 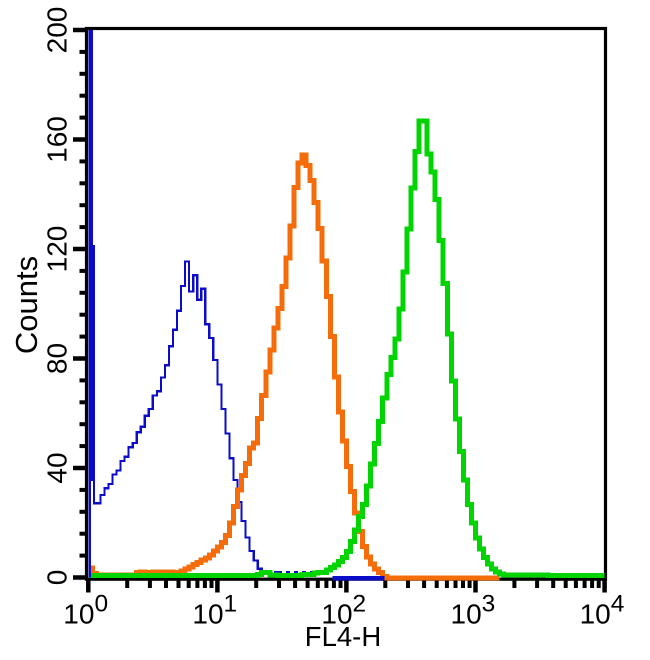 I want to click on svg-text: 160, so click(x=57, y=139).